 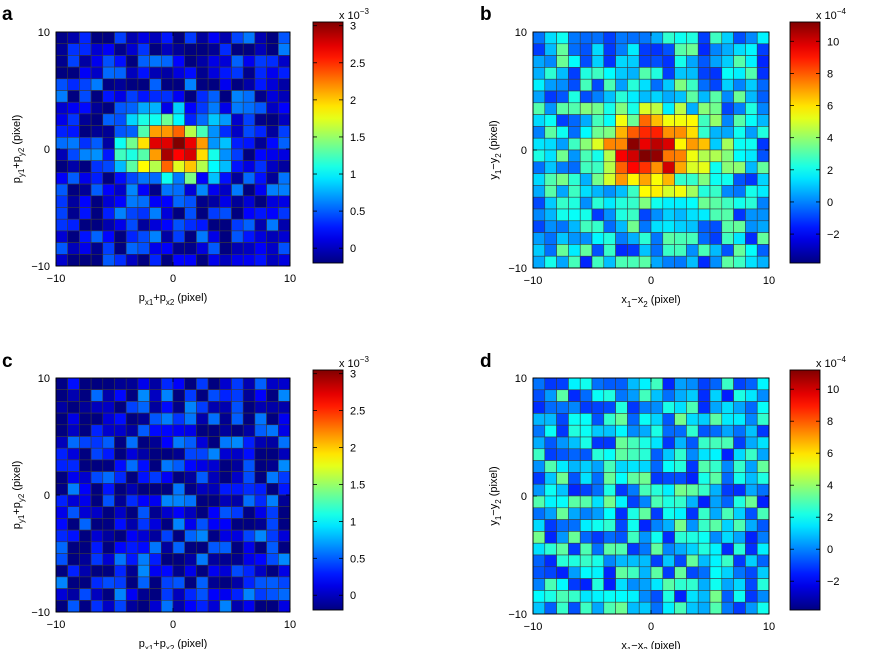 I want to click on colorbar, so click(x=328, y=142).